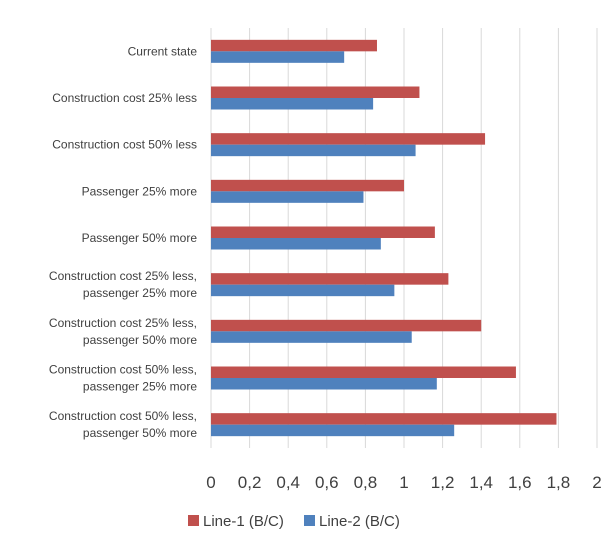  I want to click on x-tick-label: 1,6, so click(520, 482).